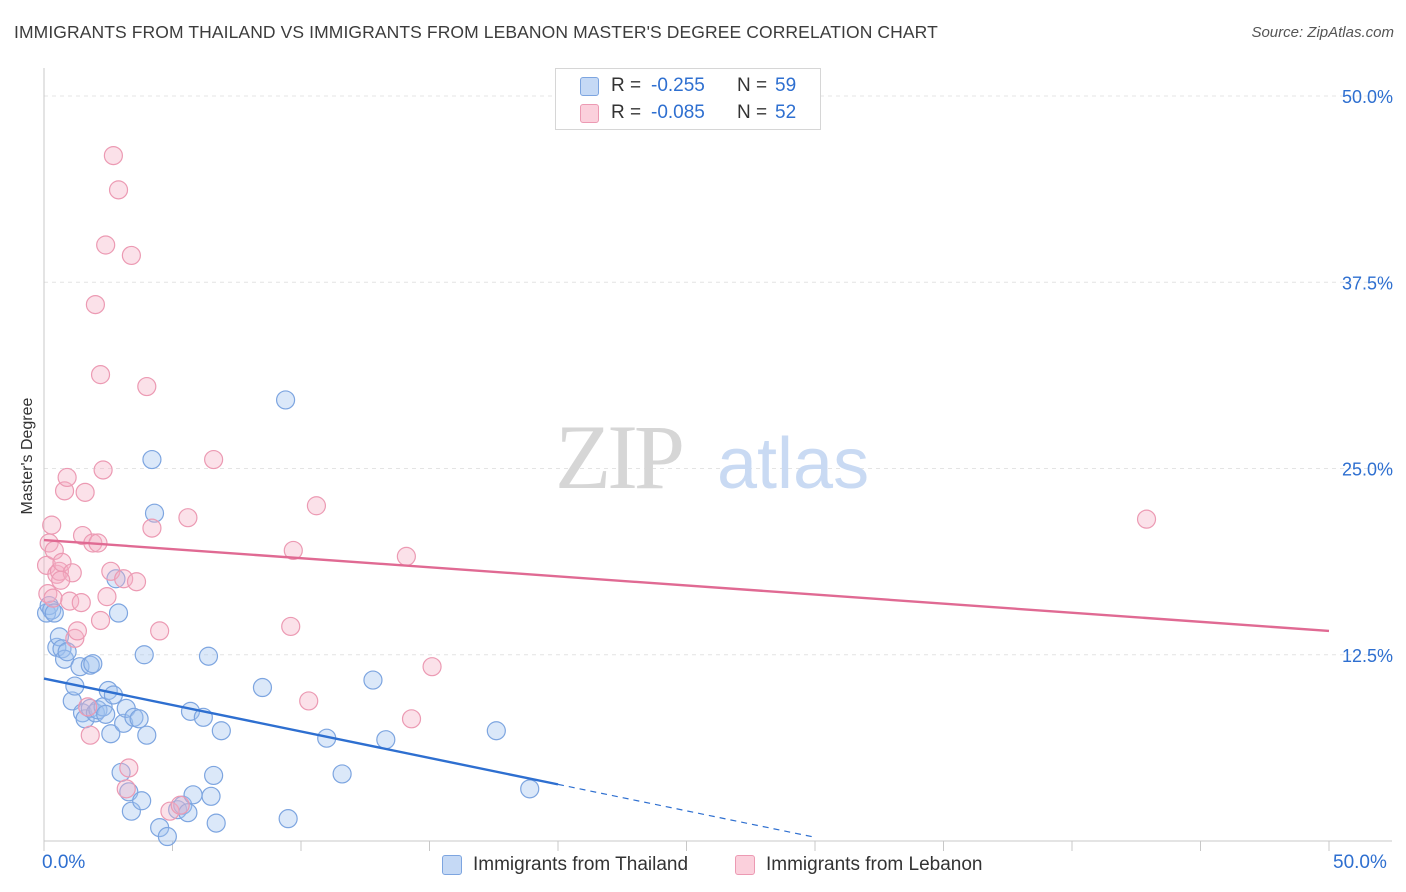 The width and height of the screenshot is (1406, 892). I want to click on n-label: N =, so click(752, 112).